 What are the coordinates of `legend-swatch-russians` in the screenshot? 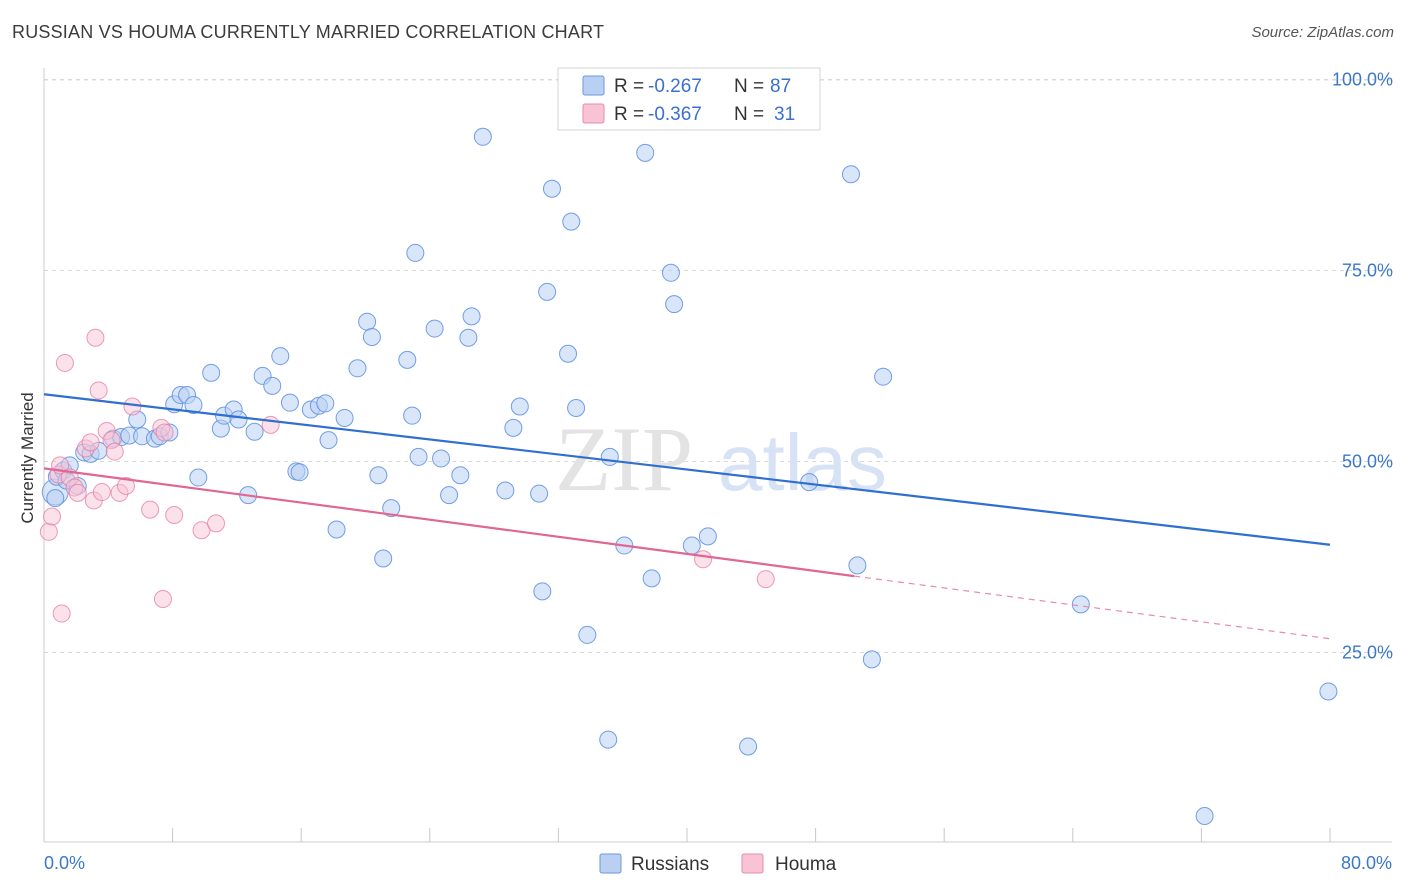 It's located at (593, 85).